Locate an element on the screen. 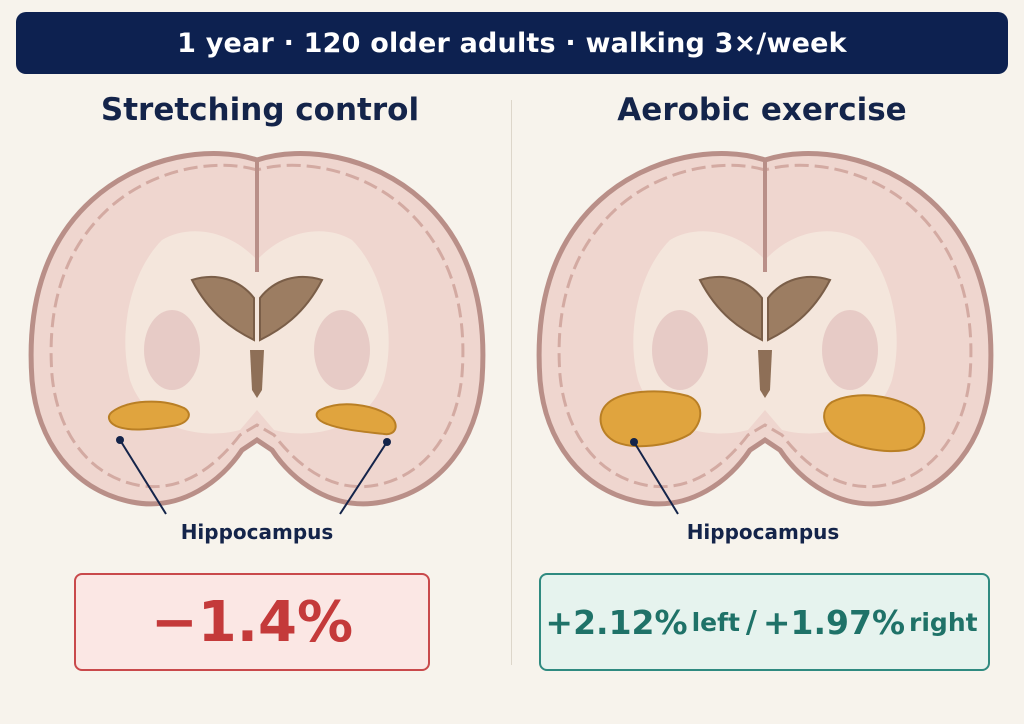 This screenshot has height=724, width=1024. result-right-value: +1.97% is located at coordinates (834, 622).